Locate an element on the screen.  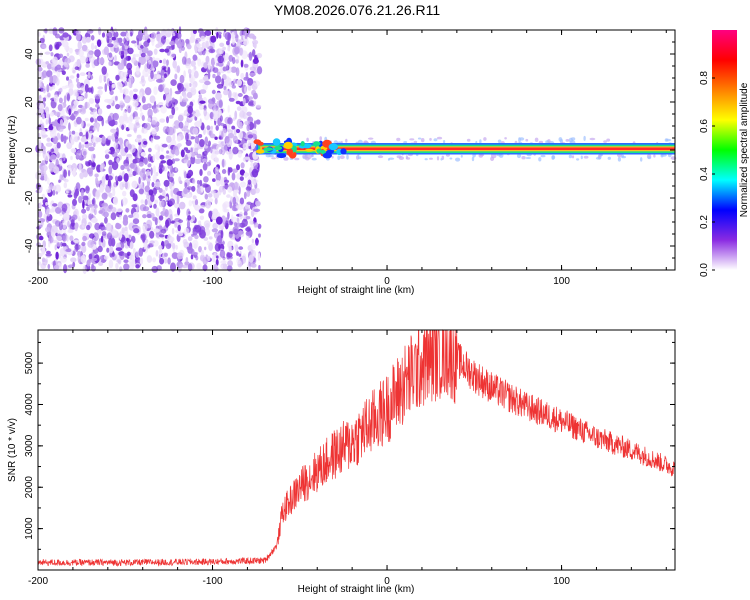
x-tick-label: -100 is located at coordinates (213, 281).